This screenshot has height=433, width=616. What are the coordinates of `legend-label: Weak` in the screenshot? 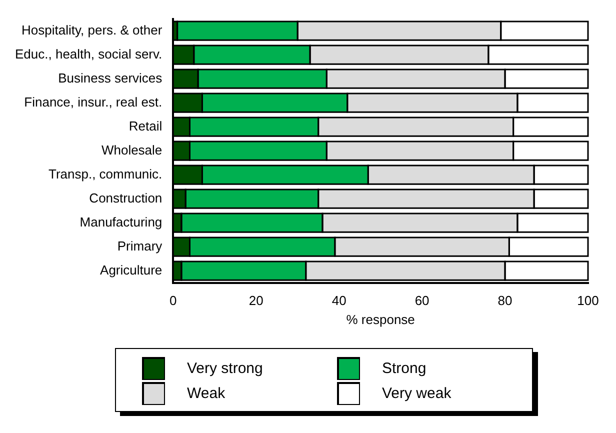 It's located at (206, 393).